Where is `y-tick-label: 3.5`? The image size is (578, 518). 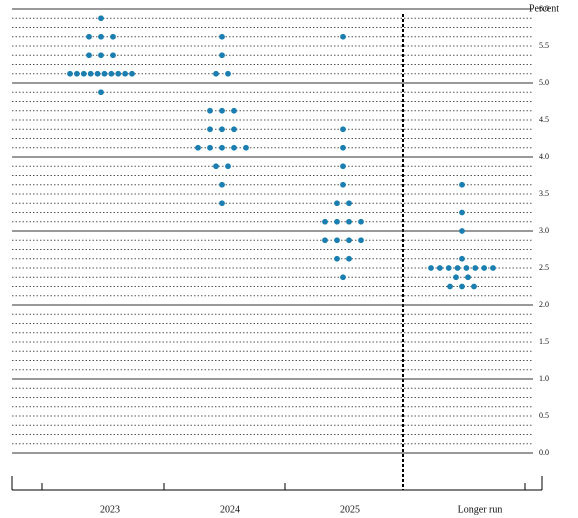 y-tick-label: 3.5 is located at coordinates (544, 193).